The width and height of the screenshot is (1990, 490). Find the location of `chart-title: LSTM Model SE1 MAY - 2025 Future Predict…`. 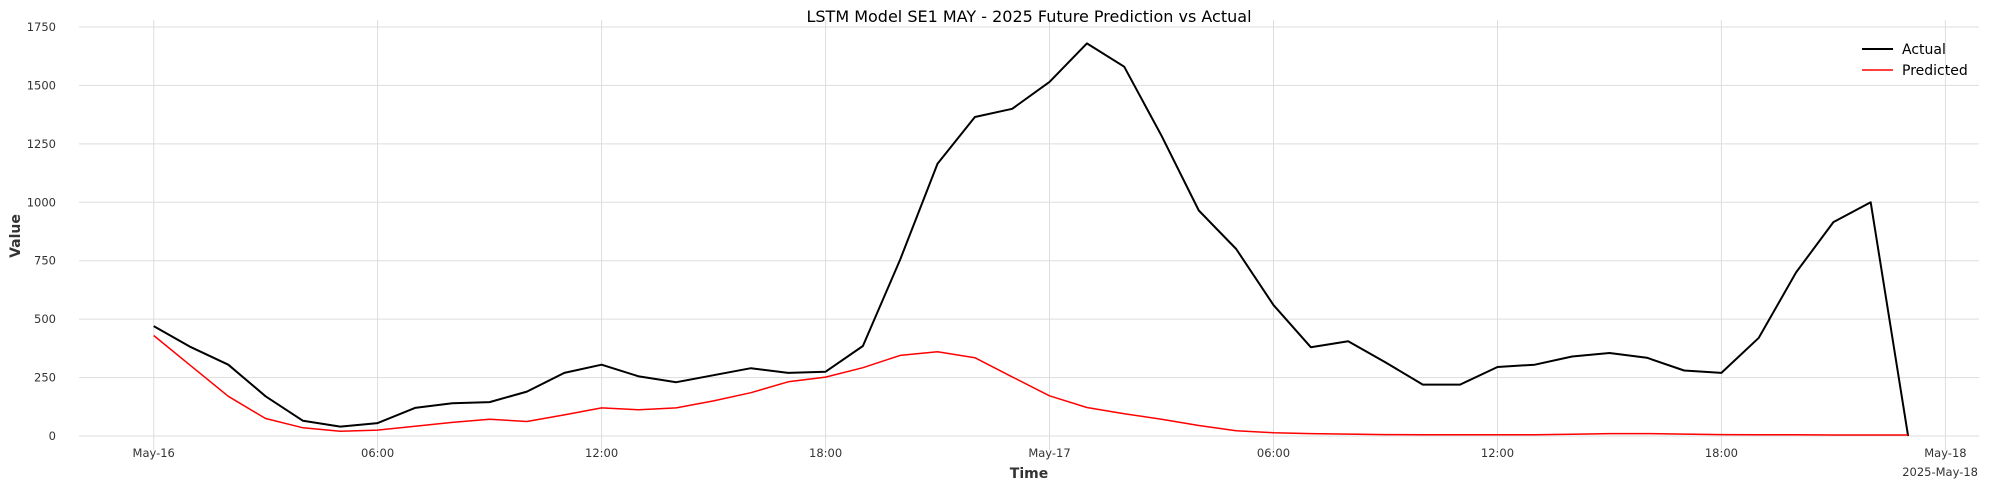

chart-title: LSTM Model SE1 MAY - 2025 Future Predict… is located at coordinates (1028, 16).